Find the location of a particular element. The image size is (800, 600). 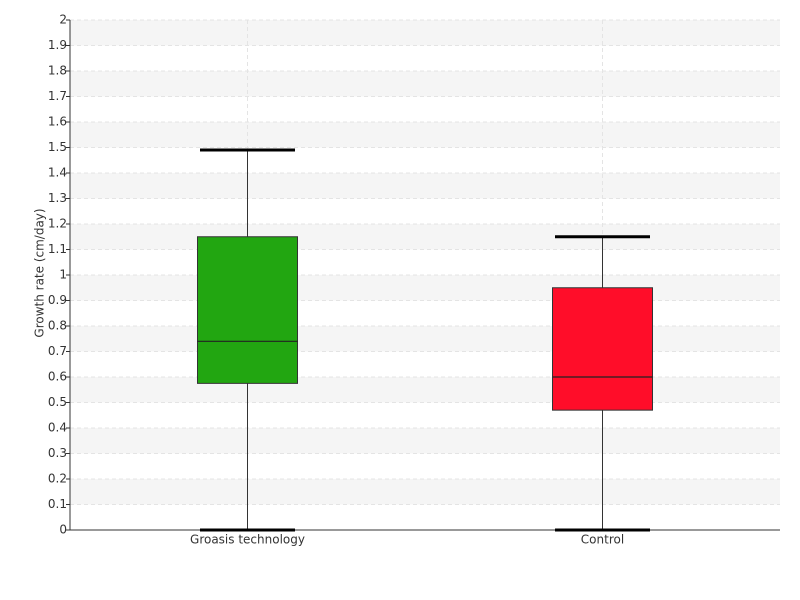

y-tick-label: 0.2 is located at coordinates (57, 479).